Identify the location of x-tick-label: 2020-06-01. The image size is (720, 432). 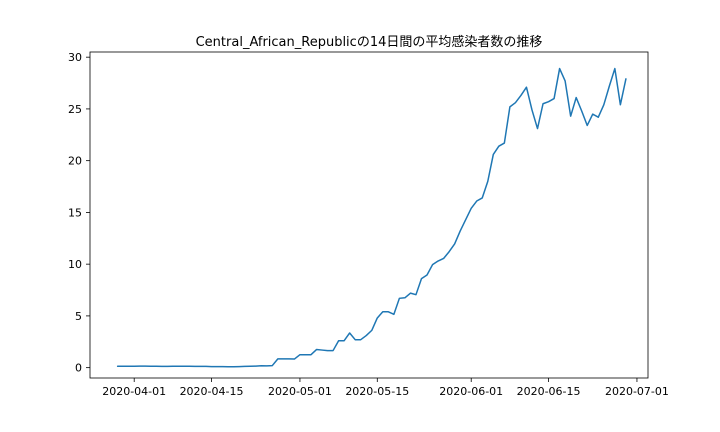
(471, 391).